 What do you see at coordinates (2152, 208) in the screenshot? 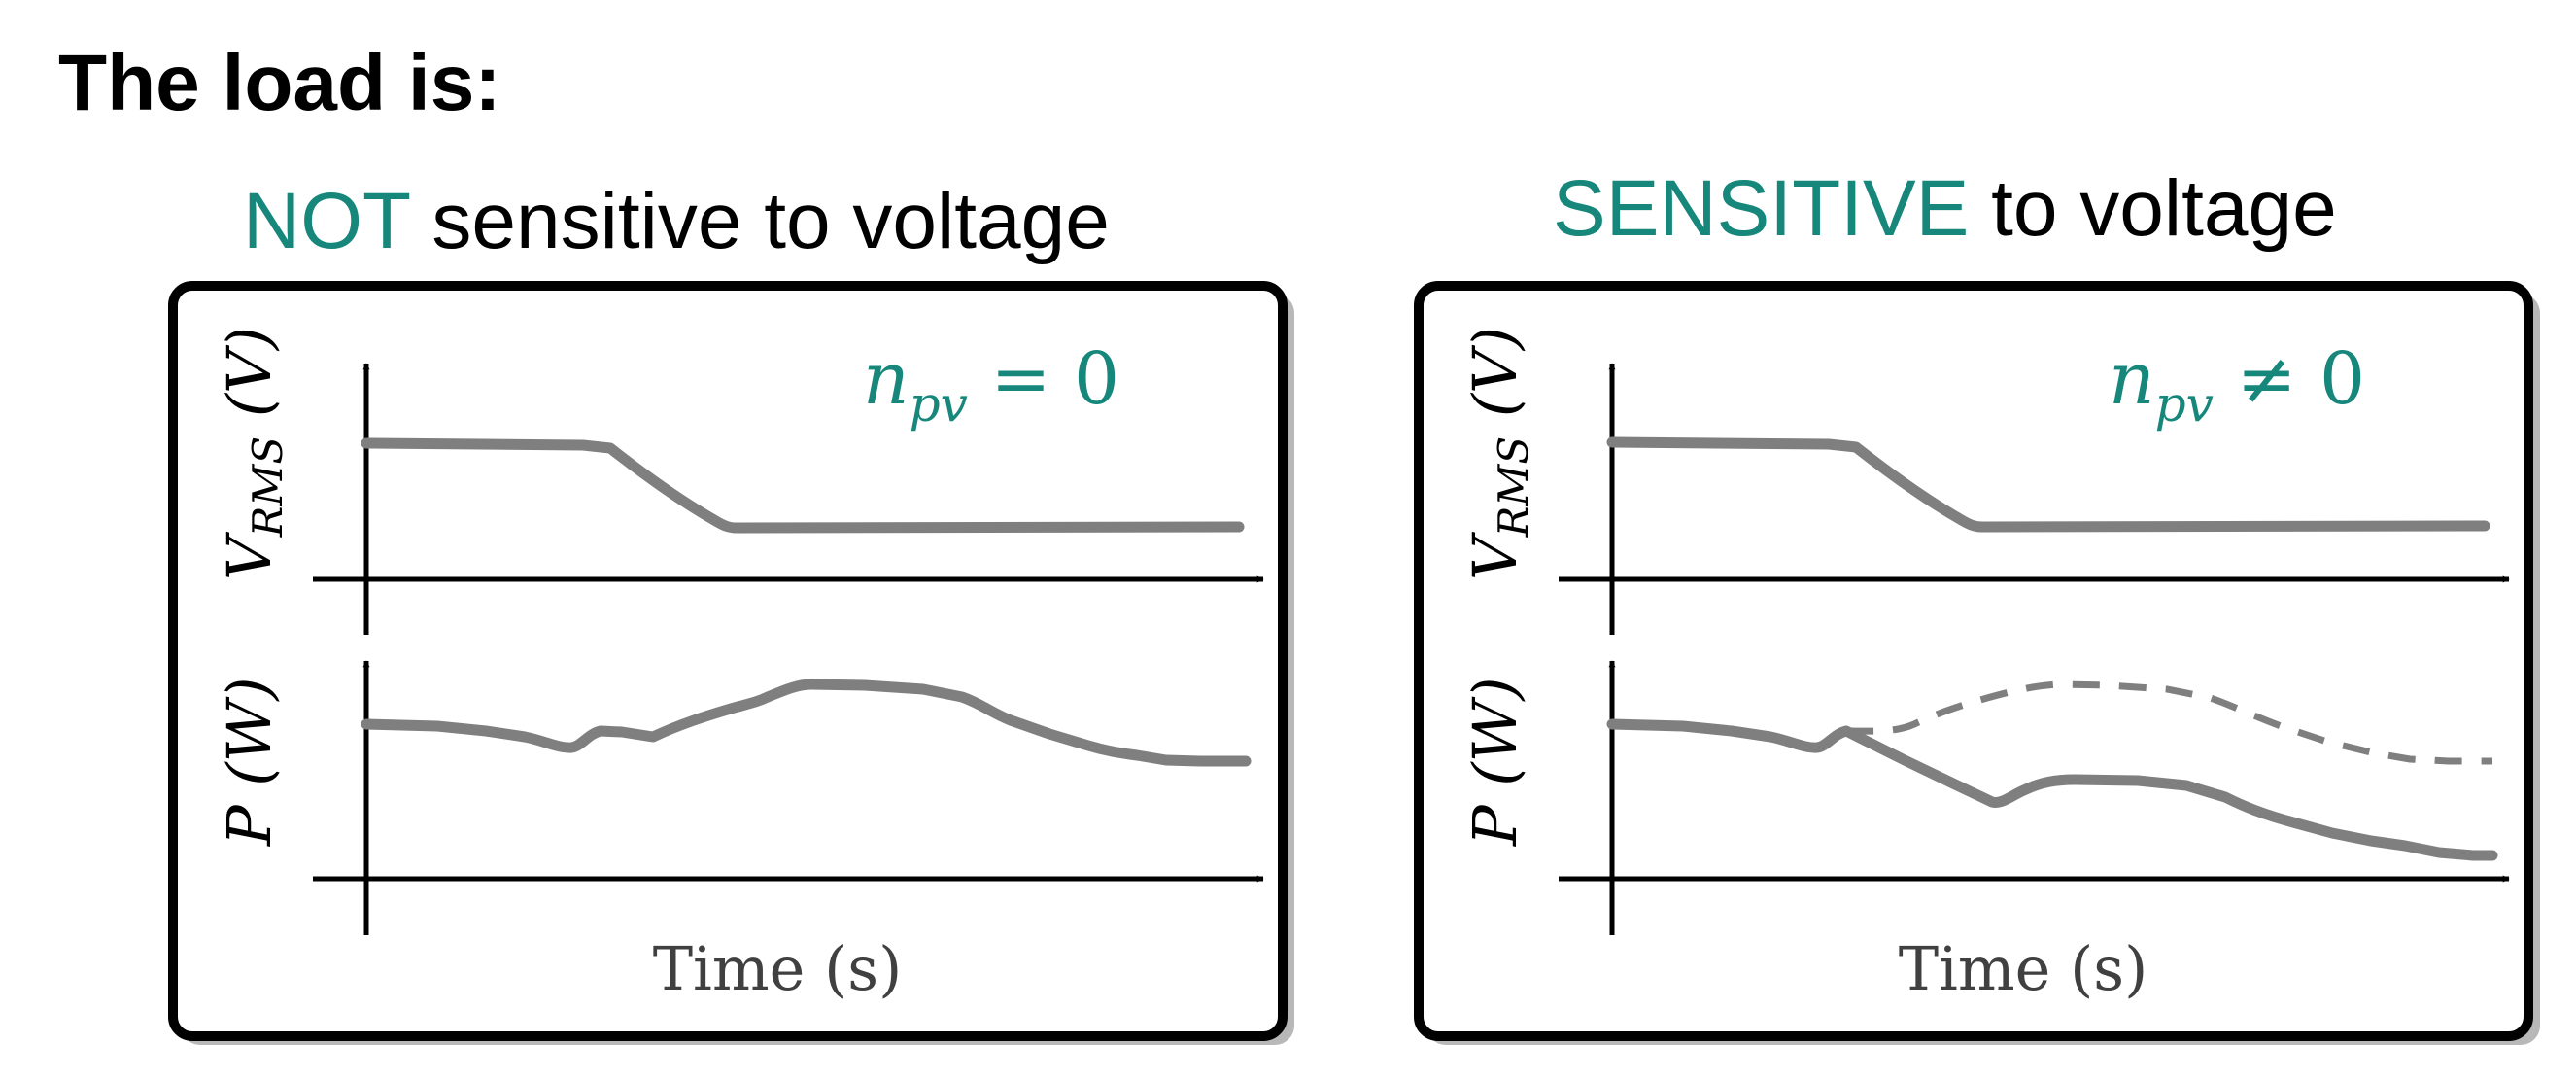
I see `panel-title-rest: to voltage` at bounding box center [2152, 208].